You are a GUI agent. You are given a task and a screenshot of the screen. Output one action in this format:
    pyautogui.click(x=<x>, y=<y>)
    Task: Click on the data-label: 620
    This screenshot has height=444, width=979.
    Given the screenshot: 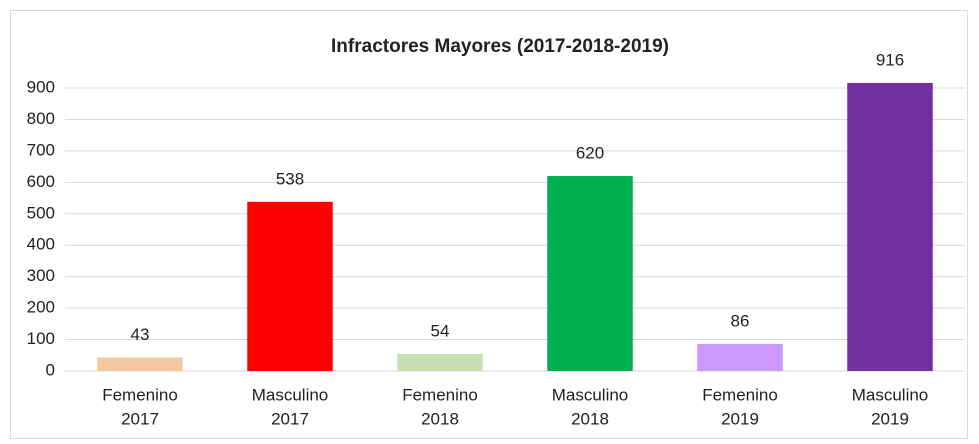 What is the action you would take?
    pyautogui.click(x=590, y=153)
    